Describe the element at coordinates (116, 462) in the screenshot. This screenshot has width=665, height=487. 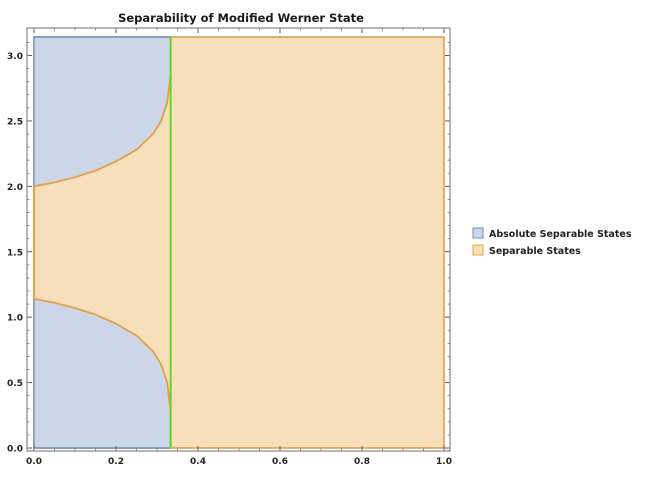
I see `x-tick-label: 0.2` at that location.